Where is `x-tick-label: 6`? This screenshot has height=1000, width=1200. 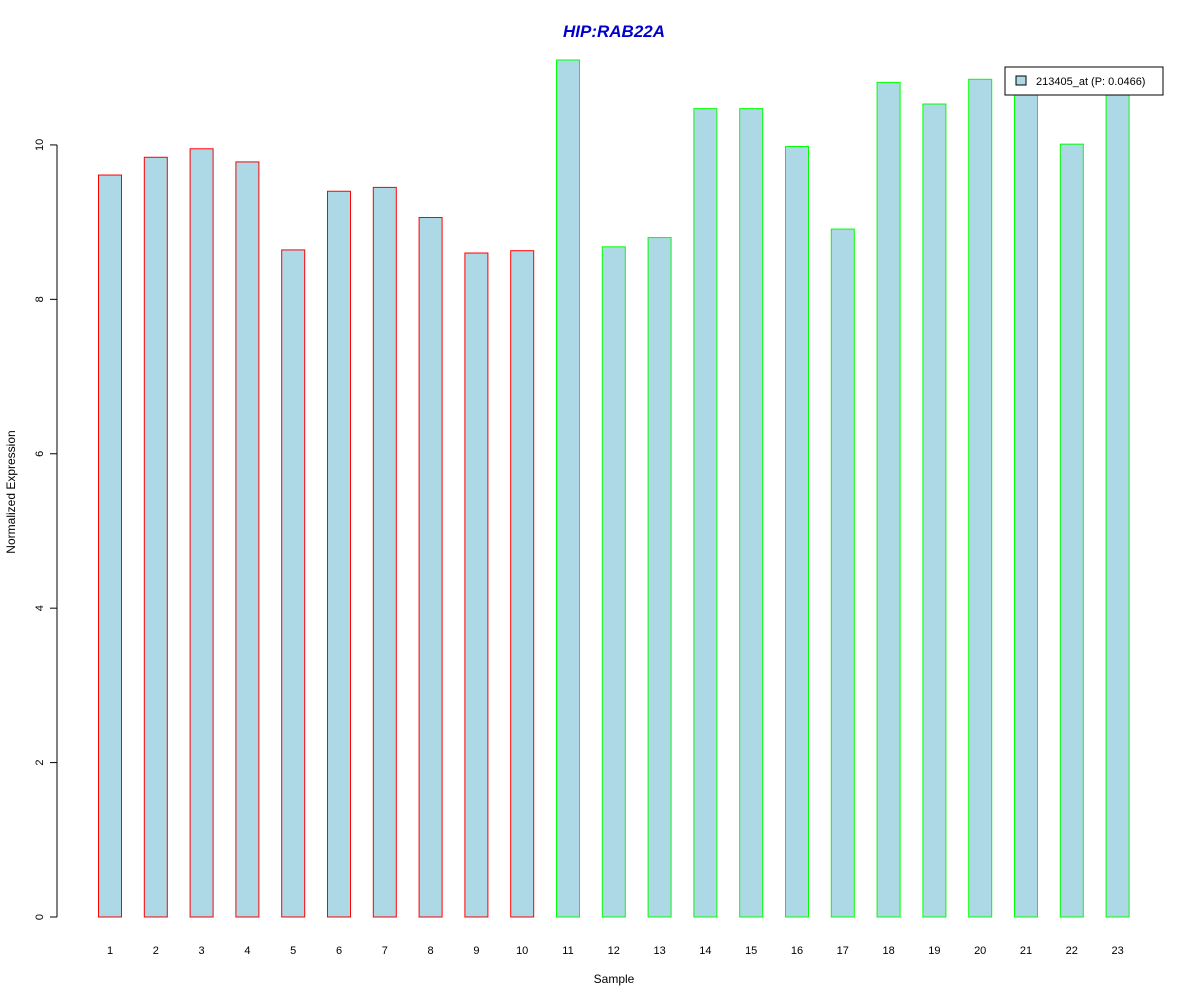
x-tick-label: 6 is located at coordinates (339, 951).